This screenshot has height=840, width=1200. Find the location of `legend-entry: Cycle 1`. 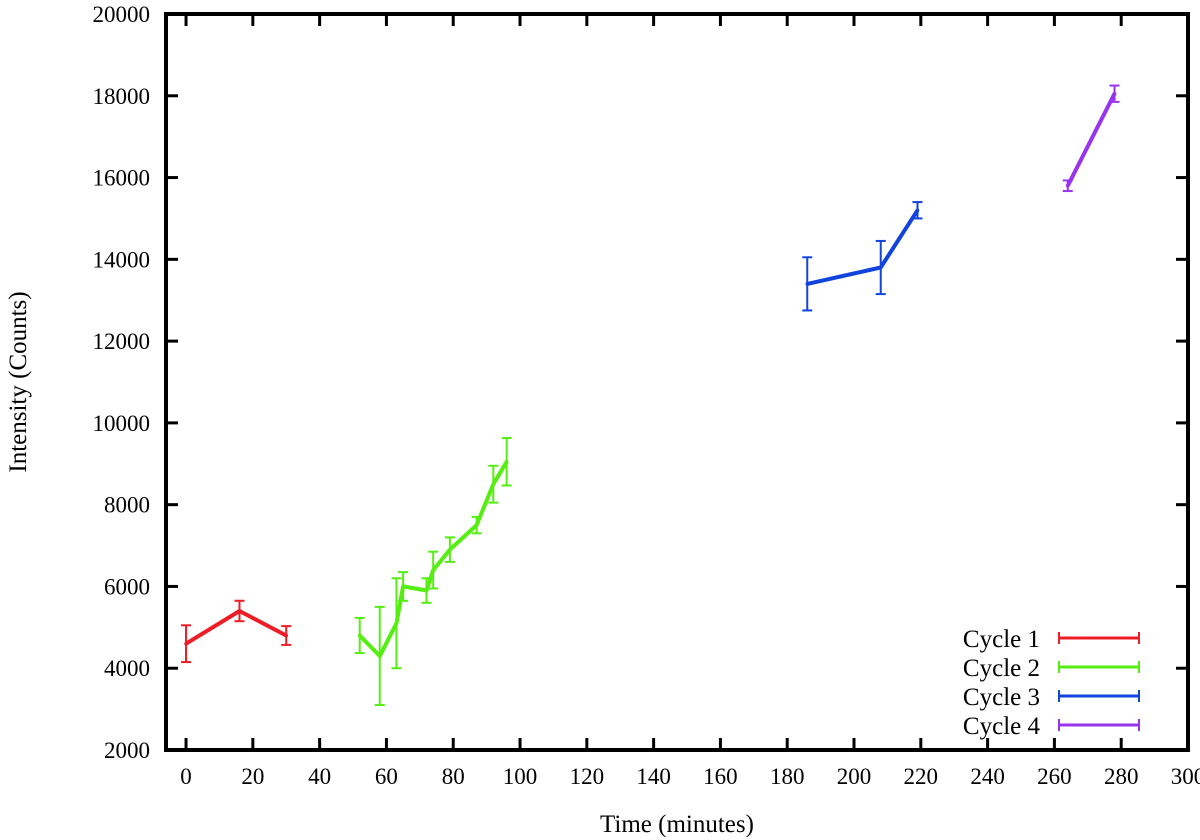

legend-entry: Cycle 1 is located at coordinates (1051, 639).